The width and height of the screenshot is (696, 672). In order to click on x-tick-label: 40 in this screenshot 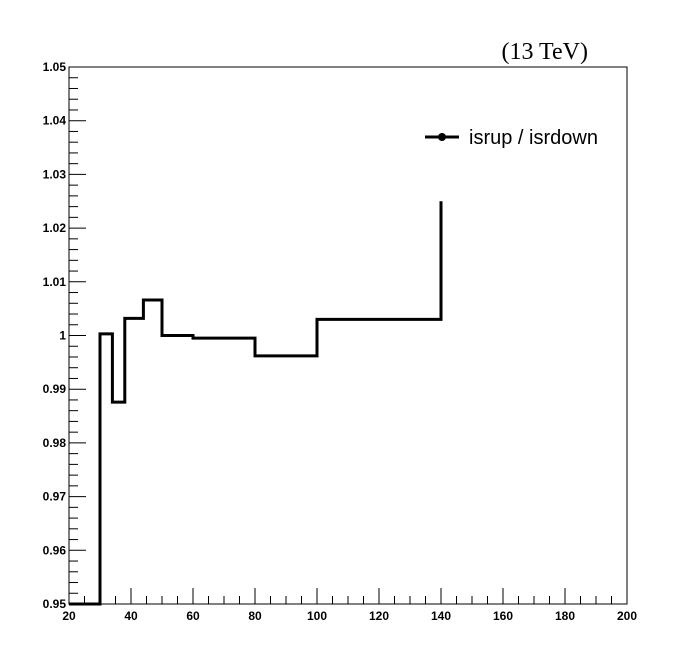, I will do `click(131, 616)`.